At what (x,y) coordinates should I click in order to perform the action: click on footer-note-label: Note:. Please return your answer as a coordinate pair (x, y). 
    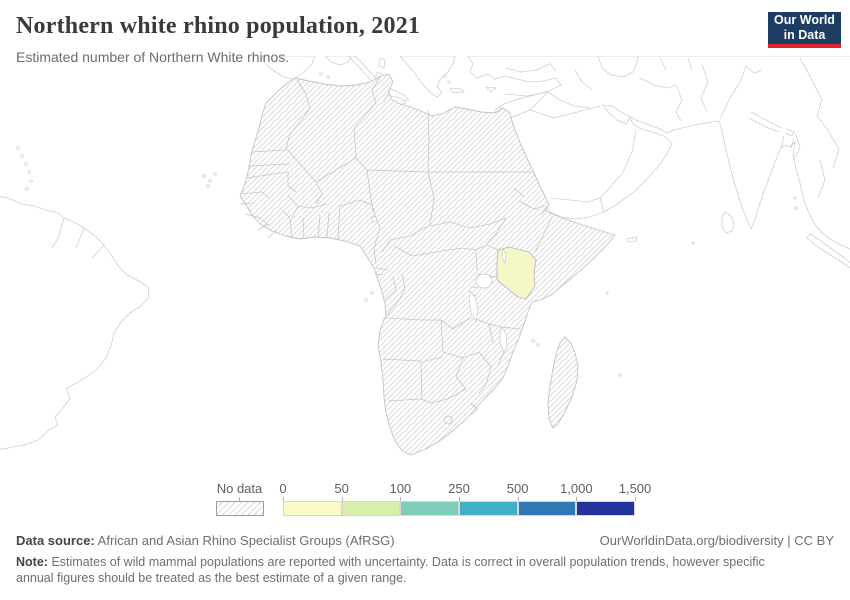
    Looking at the image, I should click on (32, 562).